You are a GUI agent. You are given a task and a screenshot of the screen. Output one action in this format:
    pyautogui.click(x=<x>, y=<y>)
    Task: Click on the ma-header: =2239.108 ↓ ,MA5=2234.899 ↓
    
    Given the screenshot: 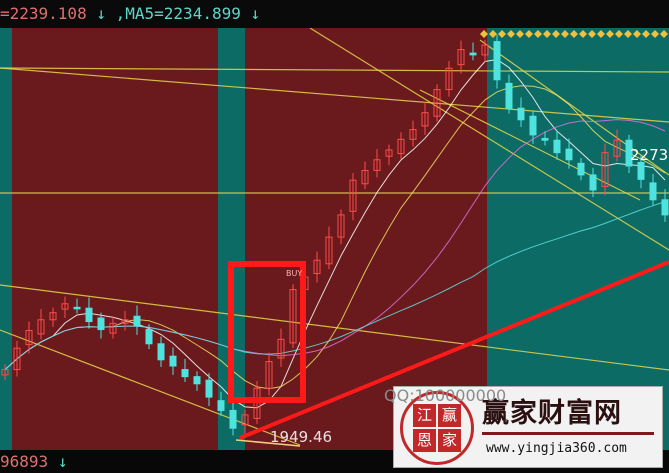 What is the action you would take?
    pyautogui.click(x=334, y=14)
    